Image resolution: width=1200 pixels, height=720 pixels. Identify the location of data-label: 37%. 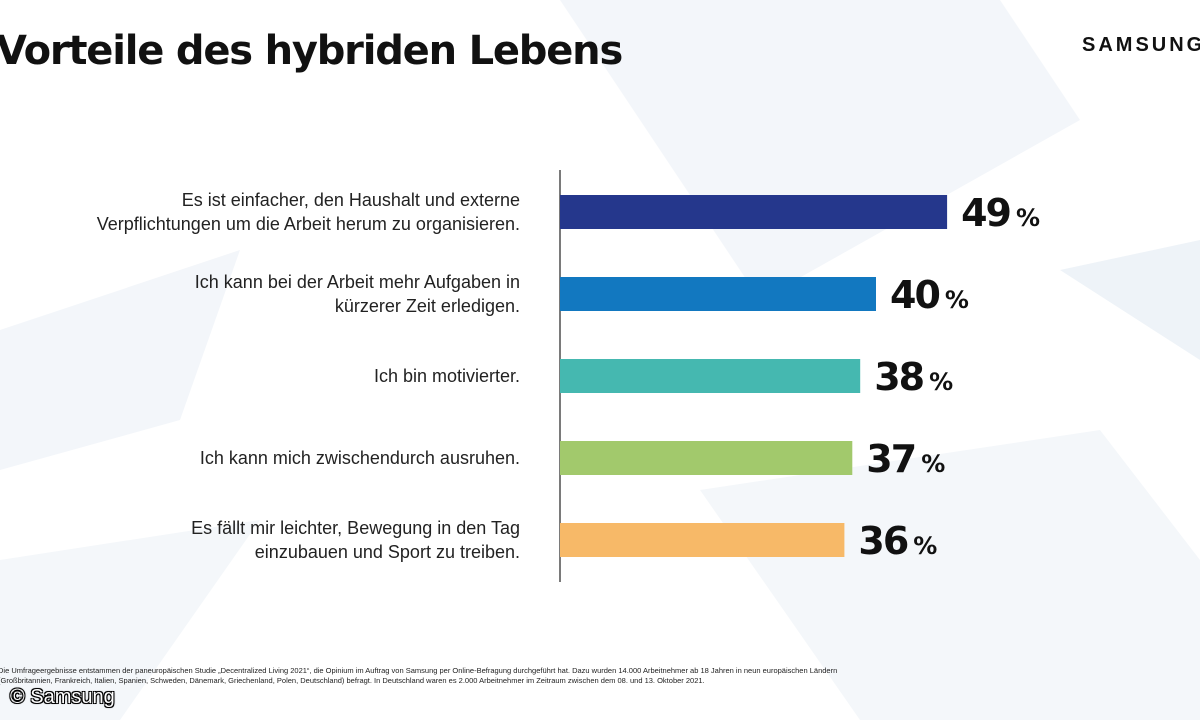
(905, 459).